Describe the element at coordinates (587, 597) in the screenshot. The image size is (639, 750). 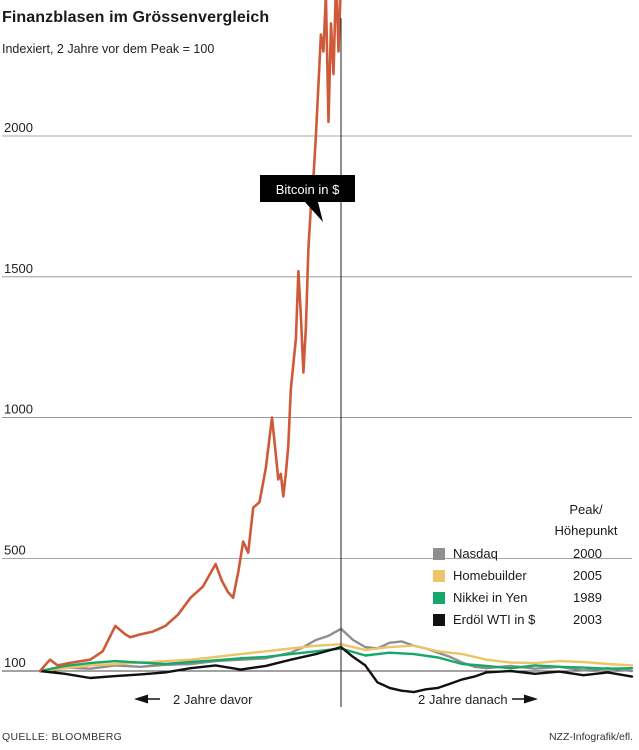
I see `legend-year-nikkei: 1989` at that location.